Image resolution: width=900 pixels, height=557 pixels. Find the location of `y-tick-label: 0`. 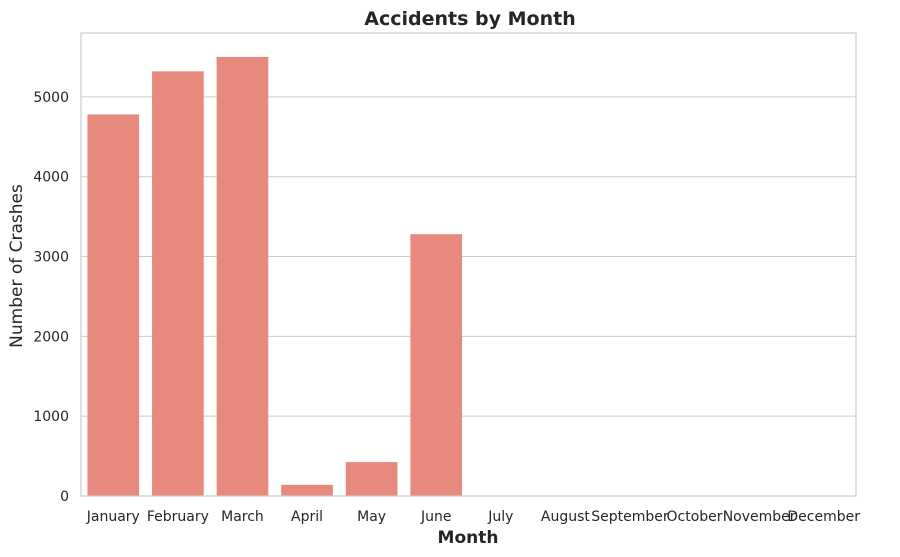

y-tick-label: 0 is located at coordinates (64, 497).